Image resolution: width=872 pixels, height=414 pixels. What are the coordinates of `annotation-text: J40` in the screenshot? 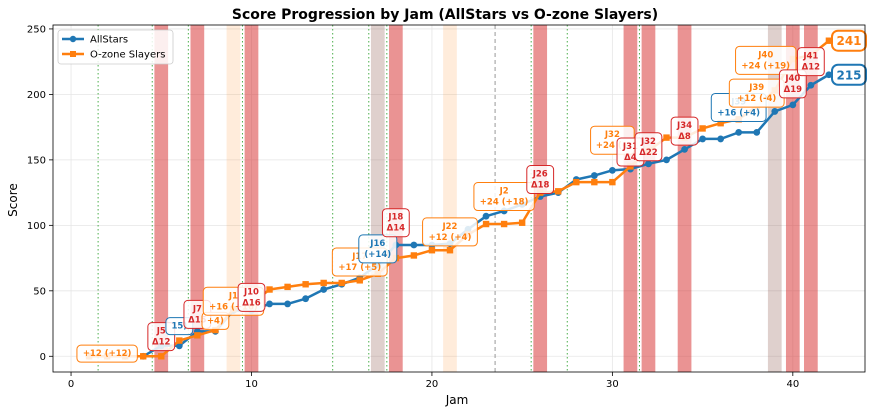 It's located at (792, 79).